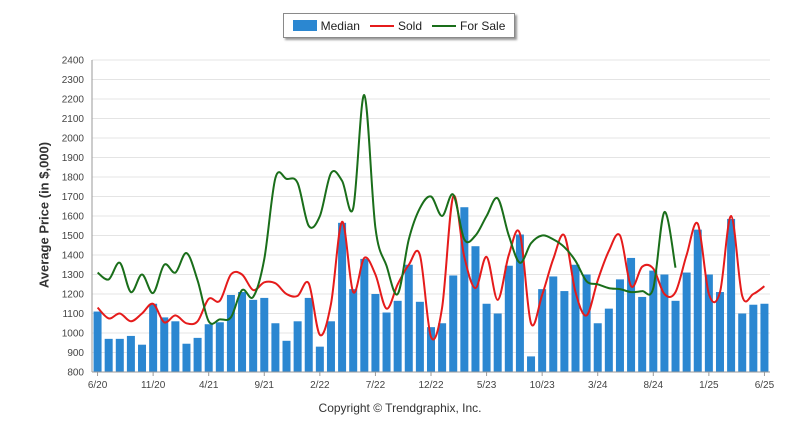 The width and height of the screenshot is (800, 434). What do you see at coordinates (73, 275) in the screenshot?
I see `y-tick-label: 1300` at bounding box center [73, 275].